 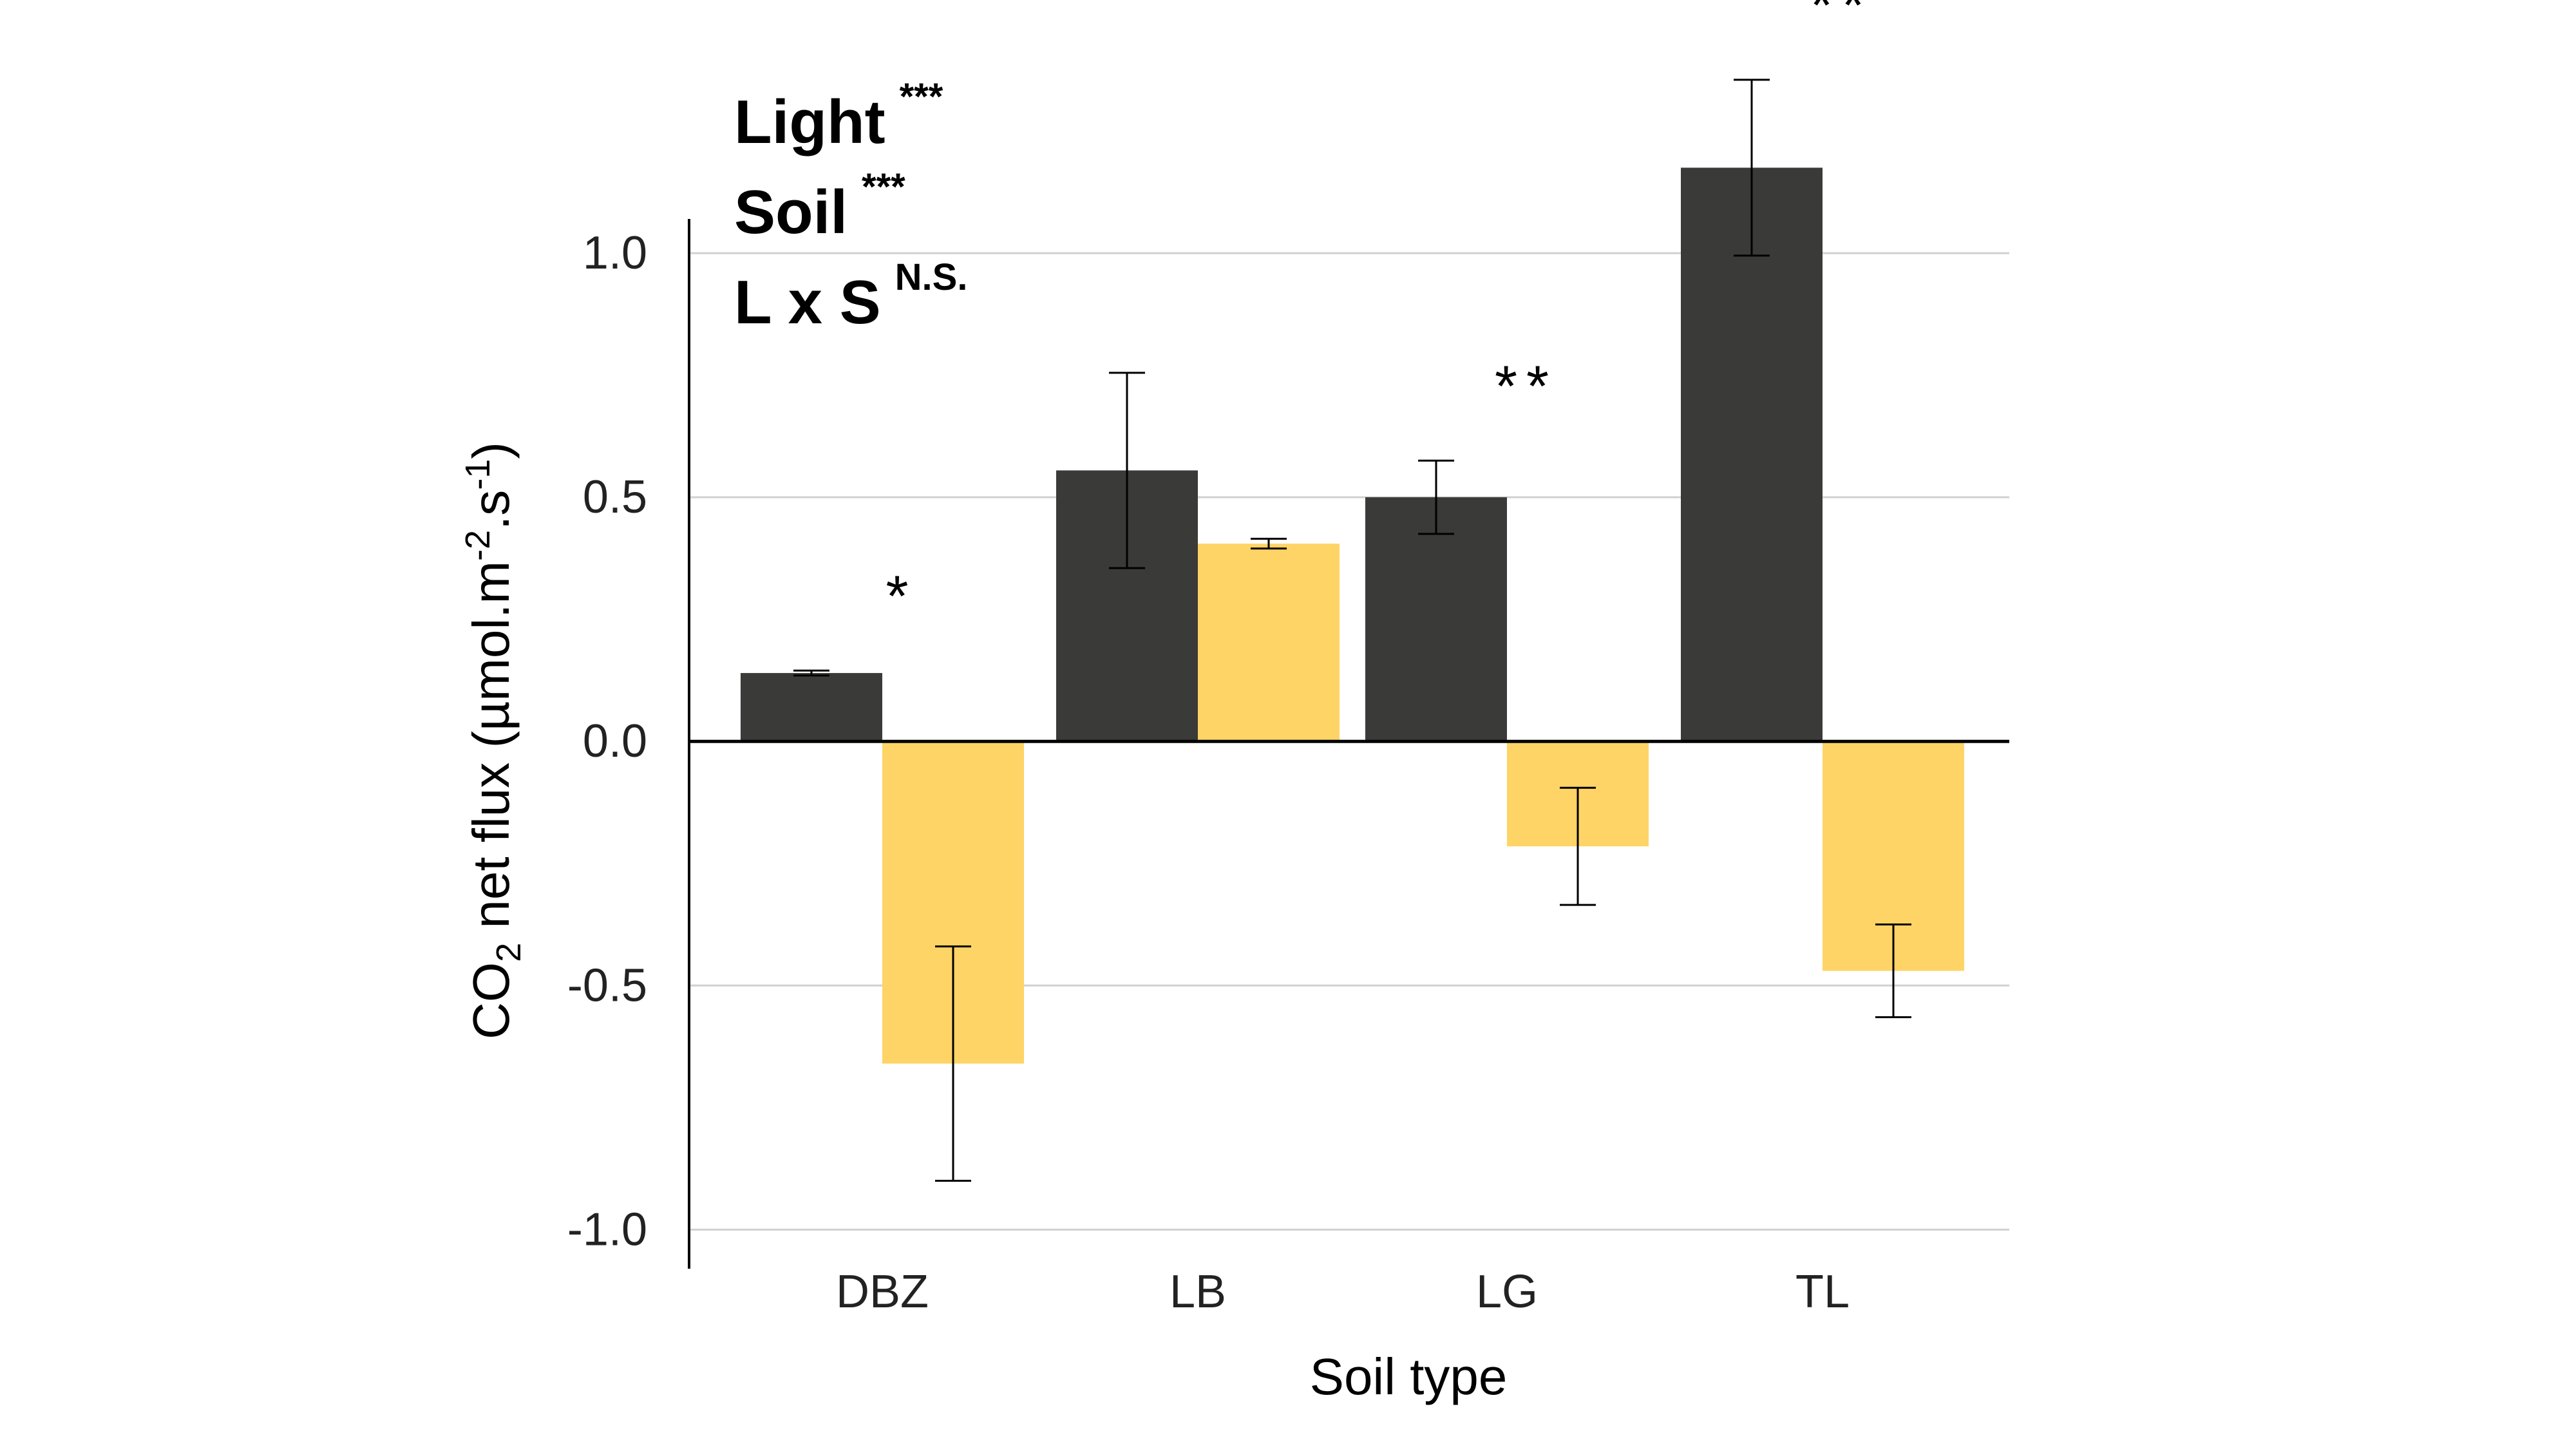 What do you see at coordinates (1343, 1292) in the screenshot?
I see `x-tick-labels: DBZ LB LG TL` at bounding box center [1343, 1292].